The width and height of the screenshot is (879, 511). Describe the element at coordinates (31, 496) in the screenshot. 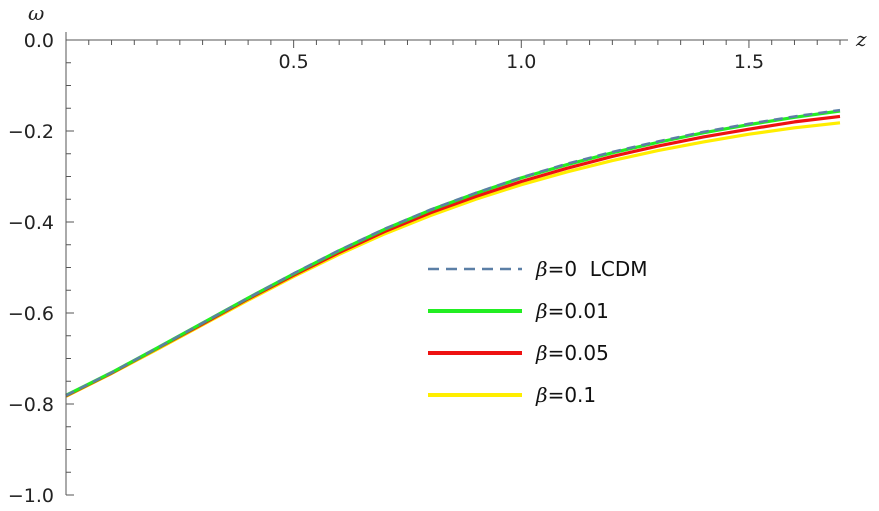

I see `y-tick-label: −1.0` at that location.